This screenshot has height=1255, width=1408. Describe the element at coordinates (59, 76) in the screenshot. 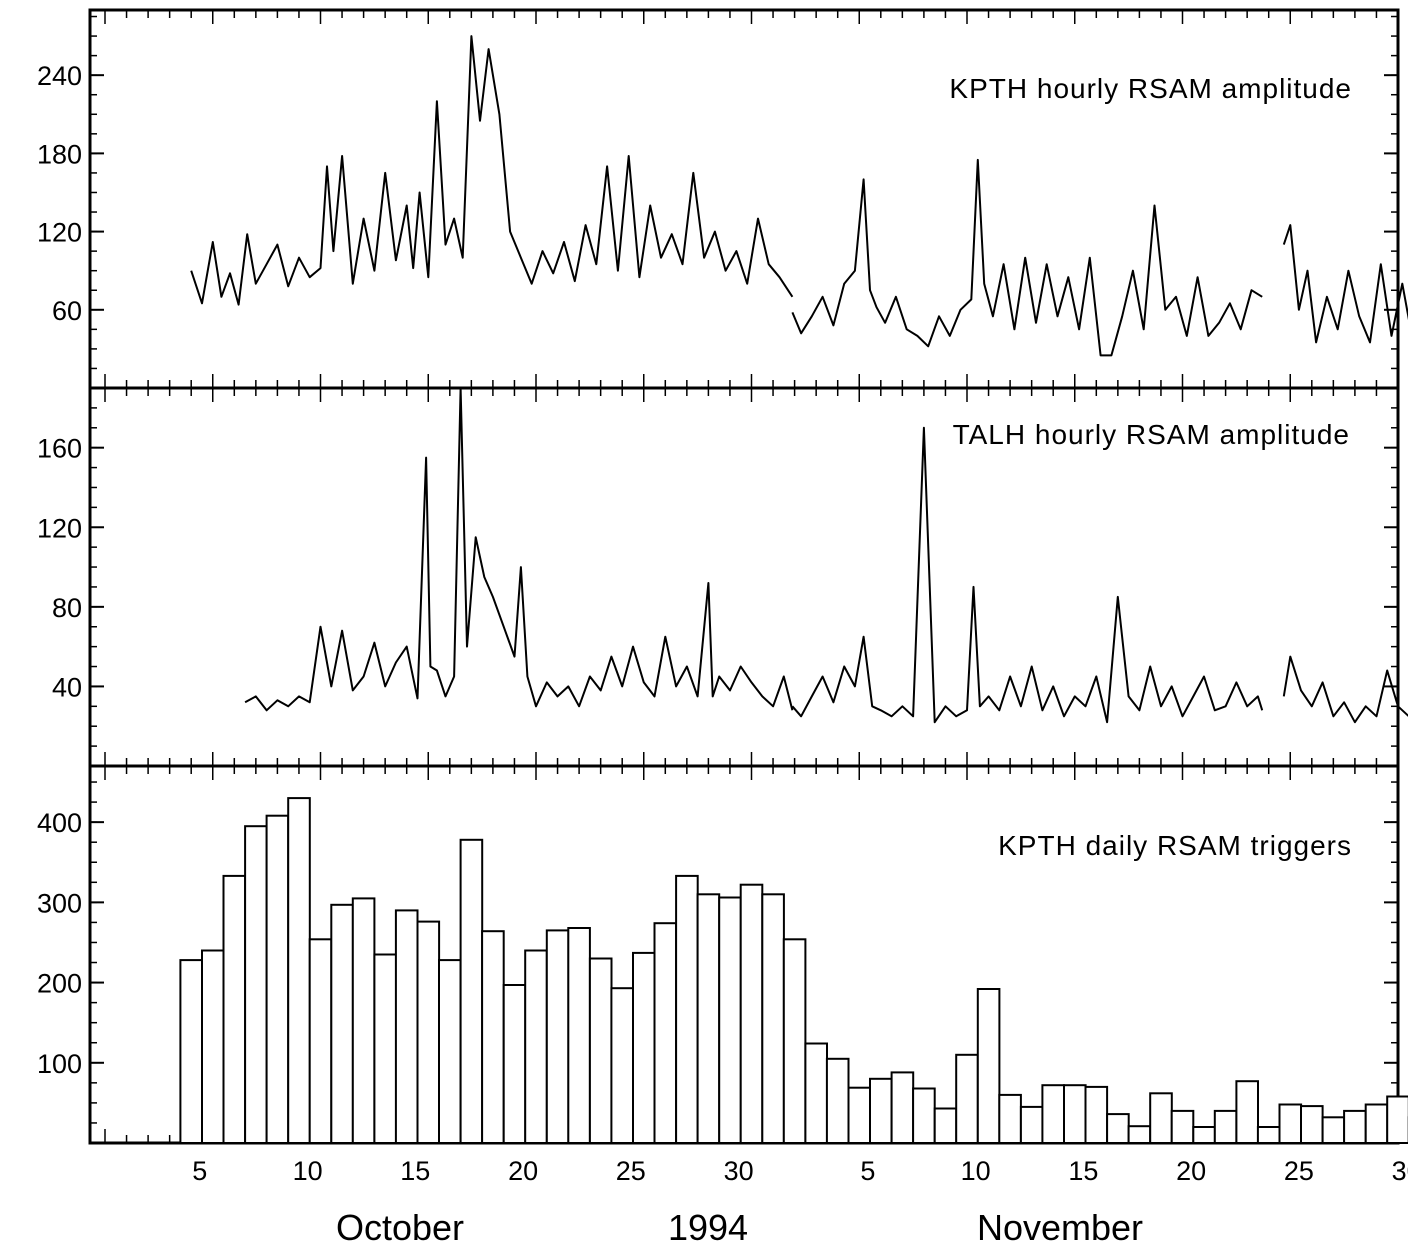

I see `y-tick-label: 240` at that location.